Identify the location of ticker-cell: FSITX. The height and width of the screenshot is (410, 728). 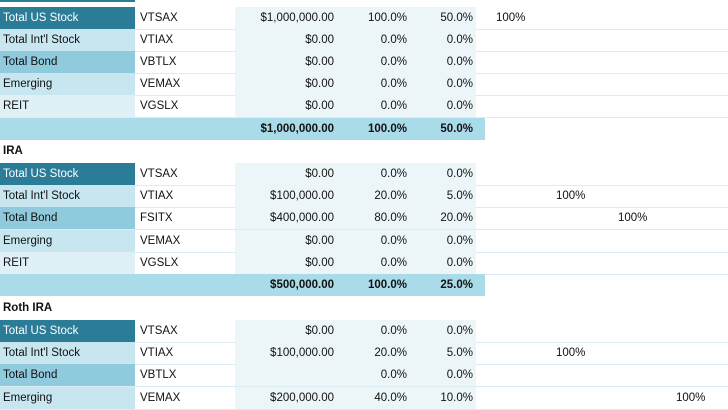
(156, 218).